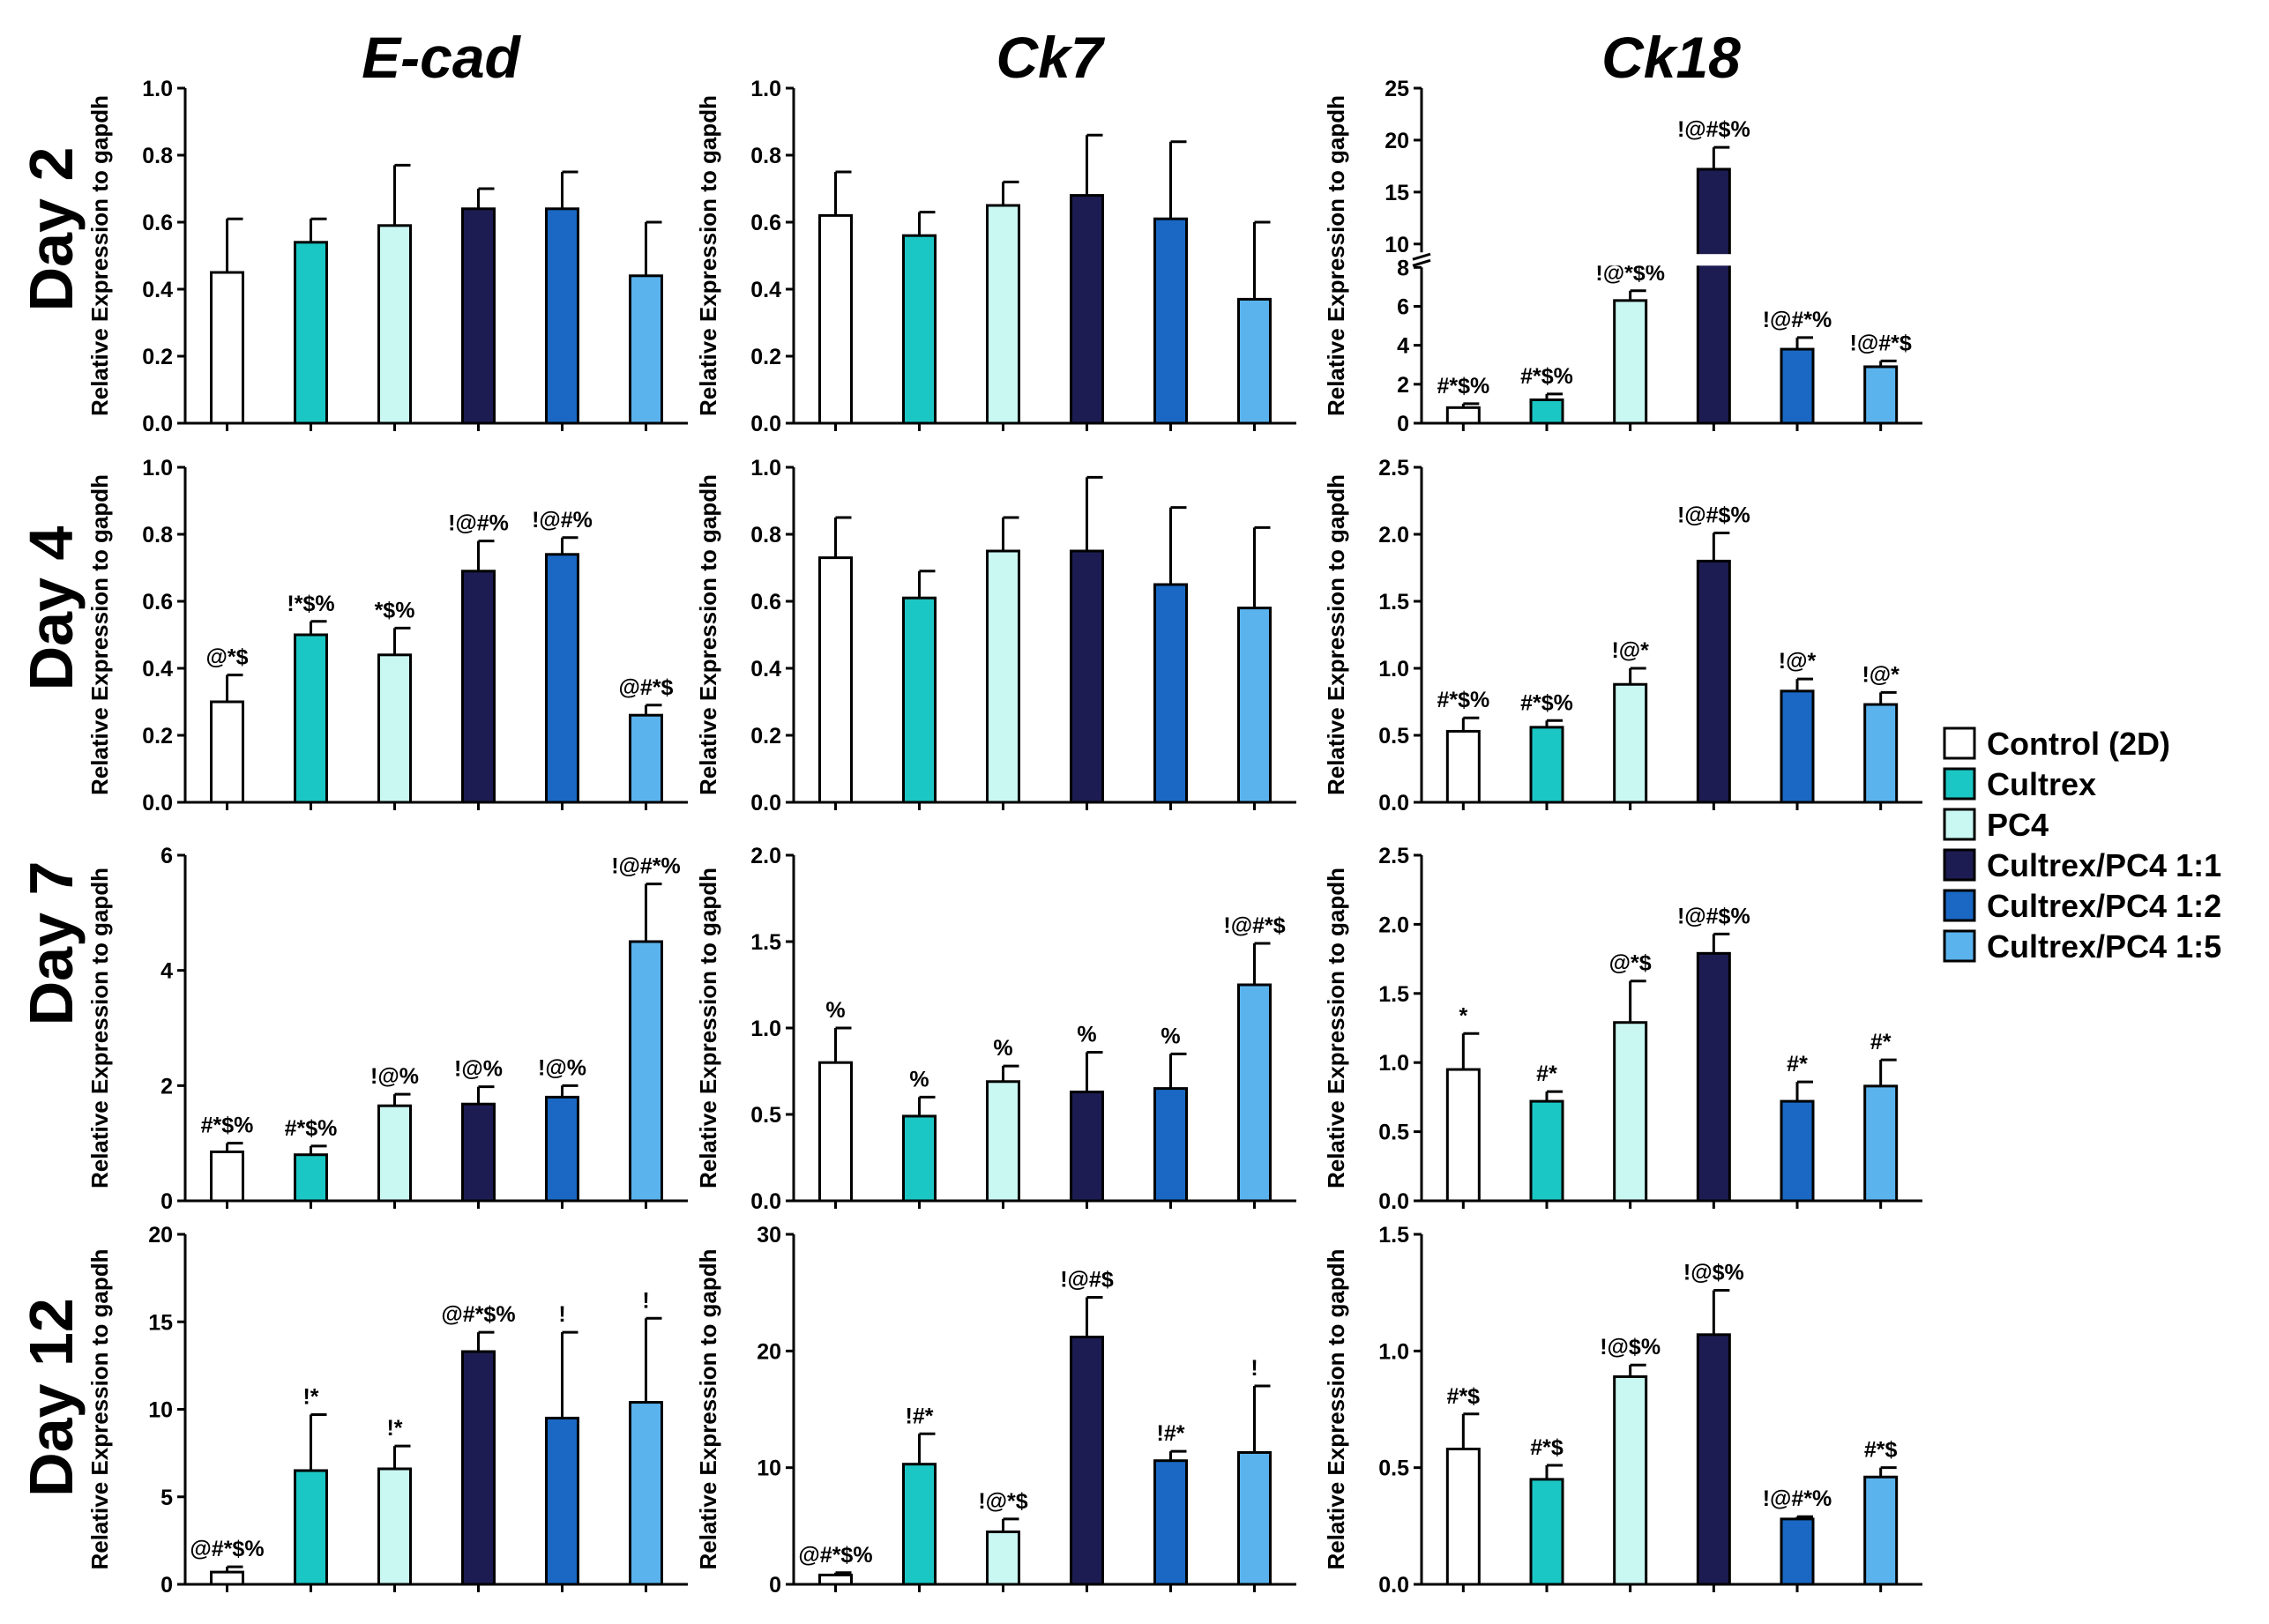 The height and width of the screenshot is (1624, 2269). Describe the element at coordinates (2078, 744) in the screenshot. I see `legend-label-control-2d: Control (2D)` at that location.